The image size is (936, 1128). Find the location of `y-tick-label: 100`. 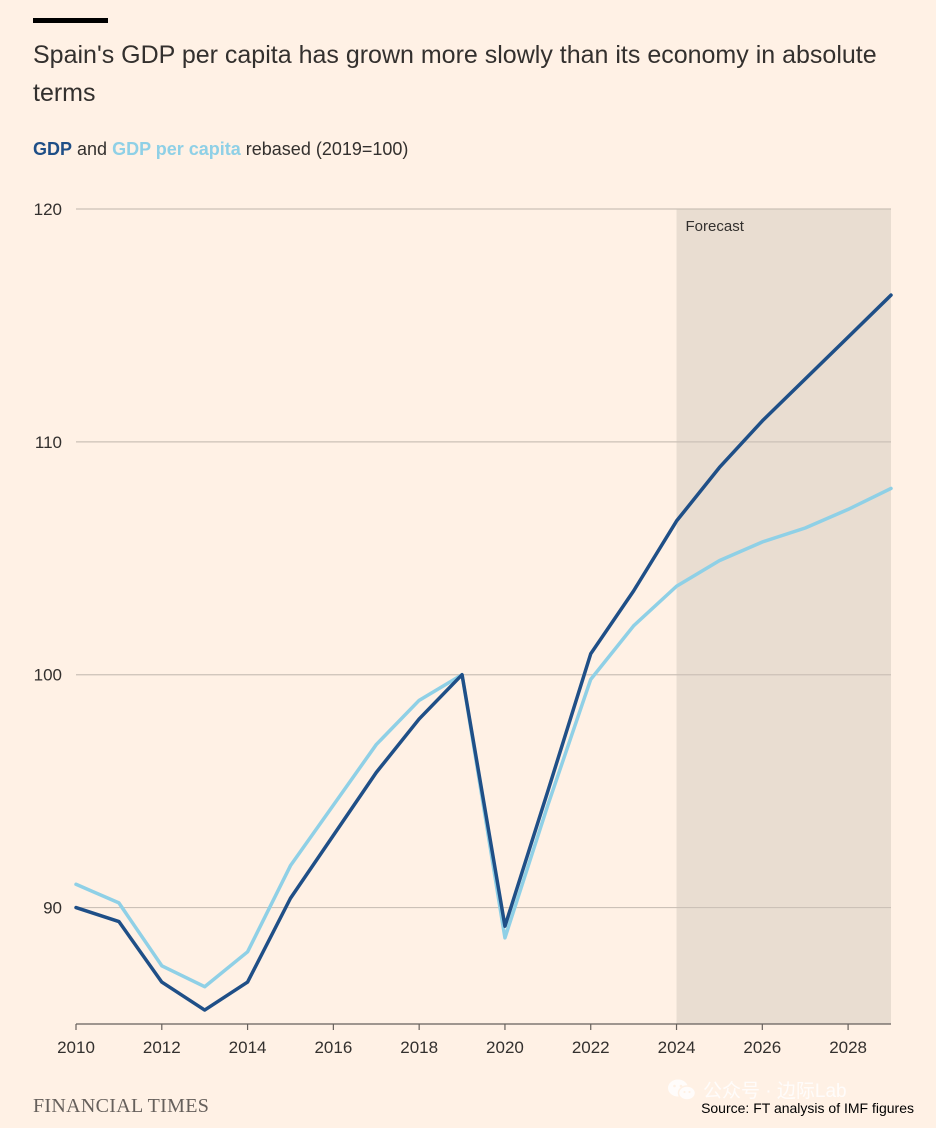

y-tick-label: 100 is located at coordinates (48, 675).